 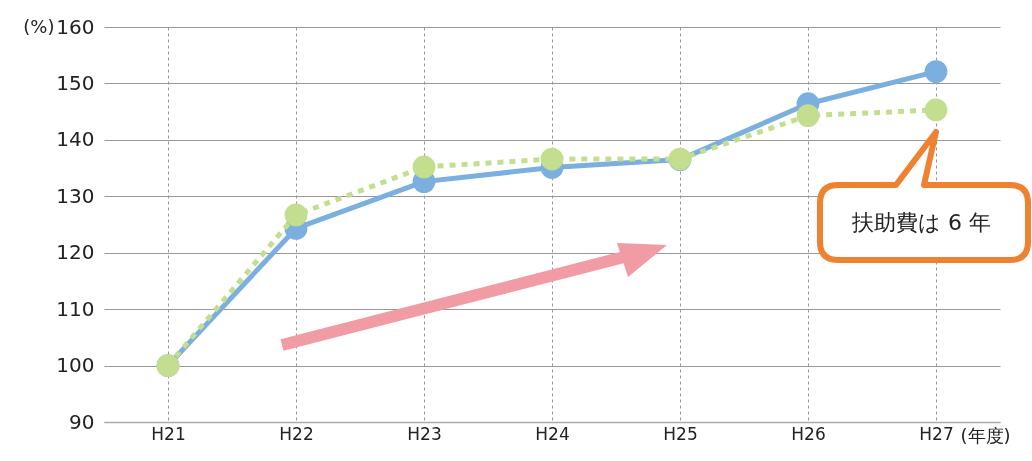 I want to click on y-axis-title: (%), so click(x=39, y=26).